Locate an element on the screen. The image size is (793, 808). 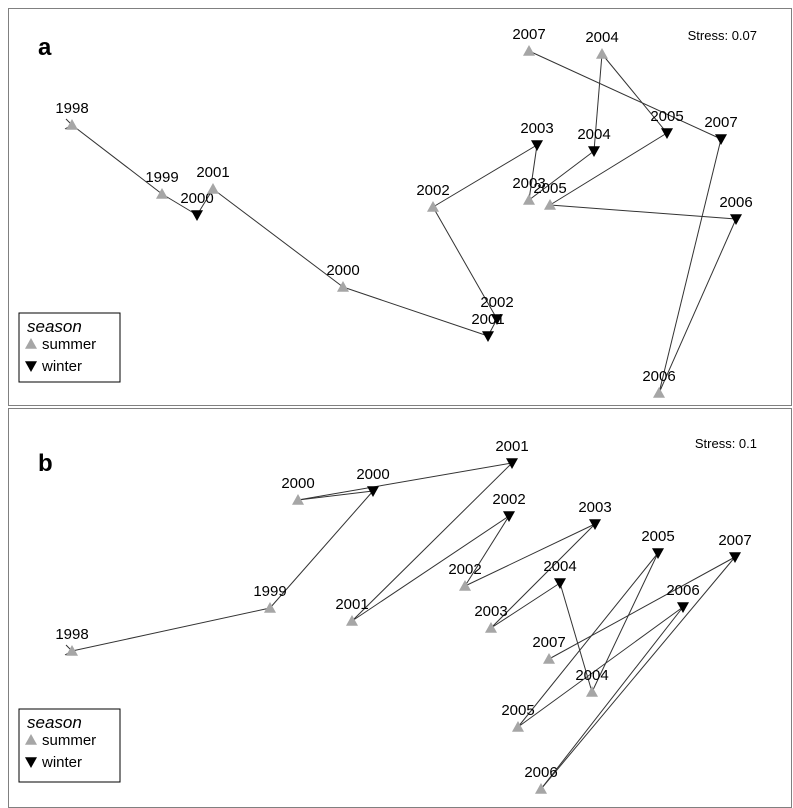
legend-item-label: summer is located at coordinates (69, 344).